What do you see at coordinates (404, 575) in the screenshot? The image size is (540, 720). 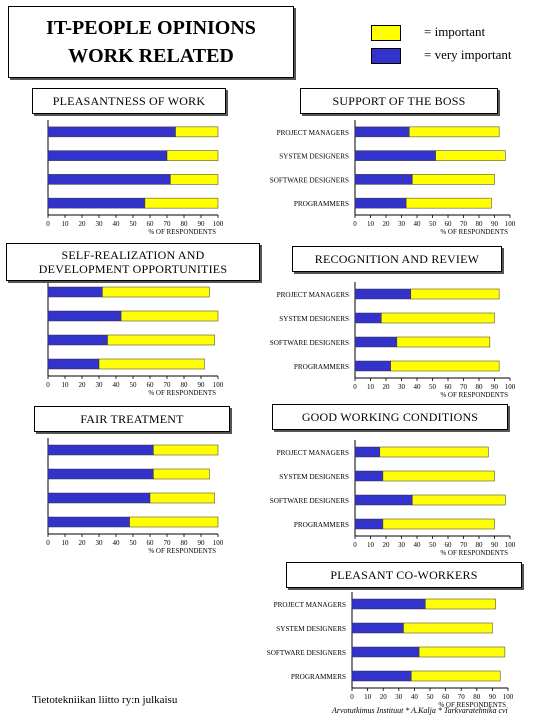 I see `chart-title-co-workers: PLEASANT CO-WORKERS` at bounding box center [404, 575].